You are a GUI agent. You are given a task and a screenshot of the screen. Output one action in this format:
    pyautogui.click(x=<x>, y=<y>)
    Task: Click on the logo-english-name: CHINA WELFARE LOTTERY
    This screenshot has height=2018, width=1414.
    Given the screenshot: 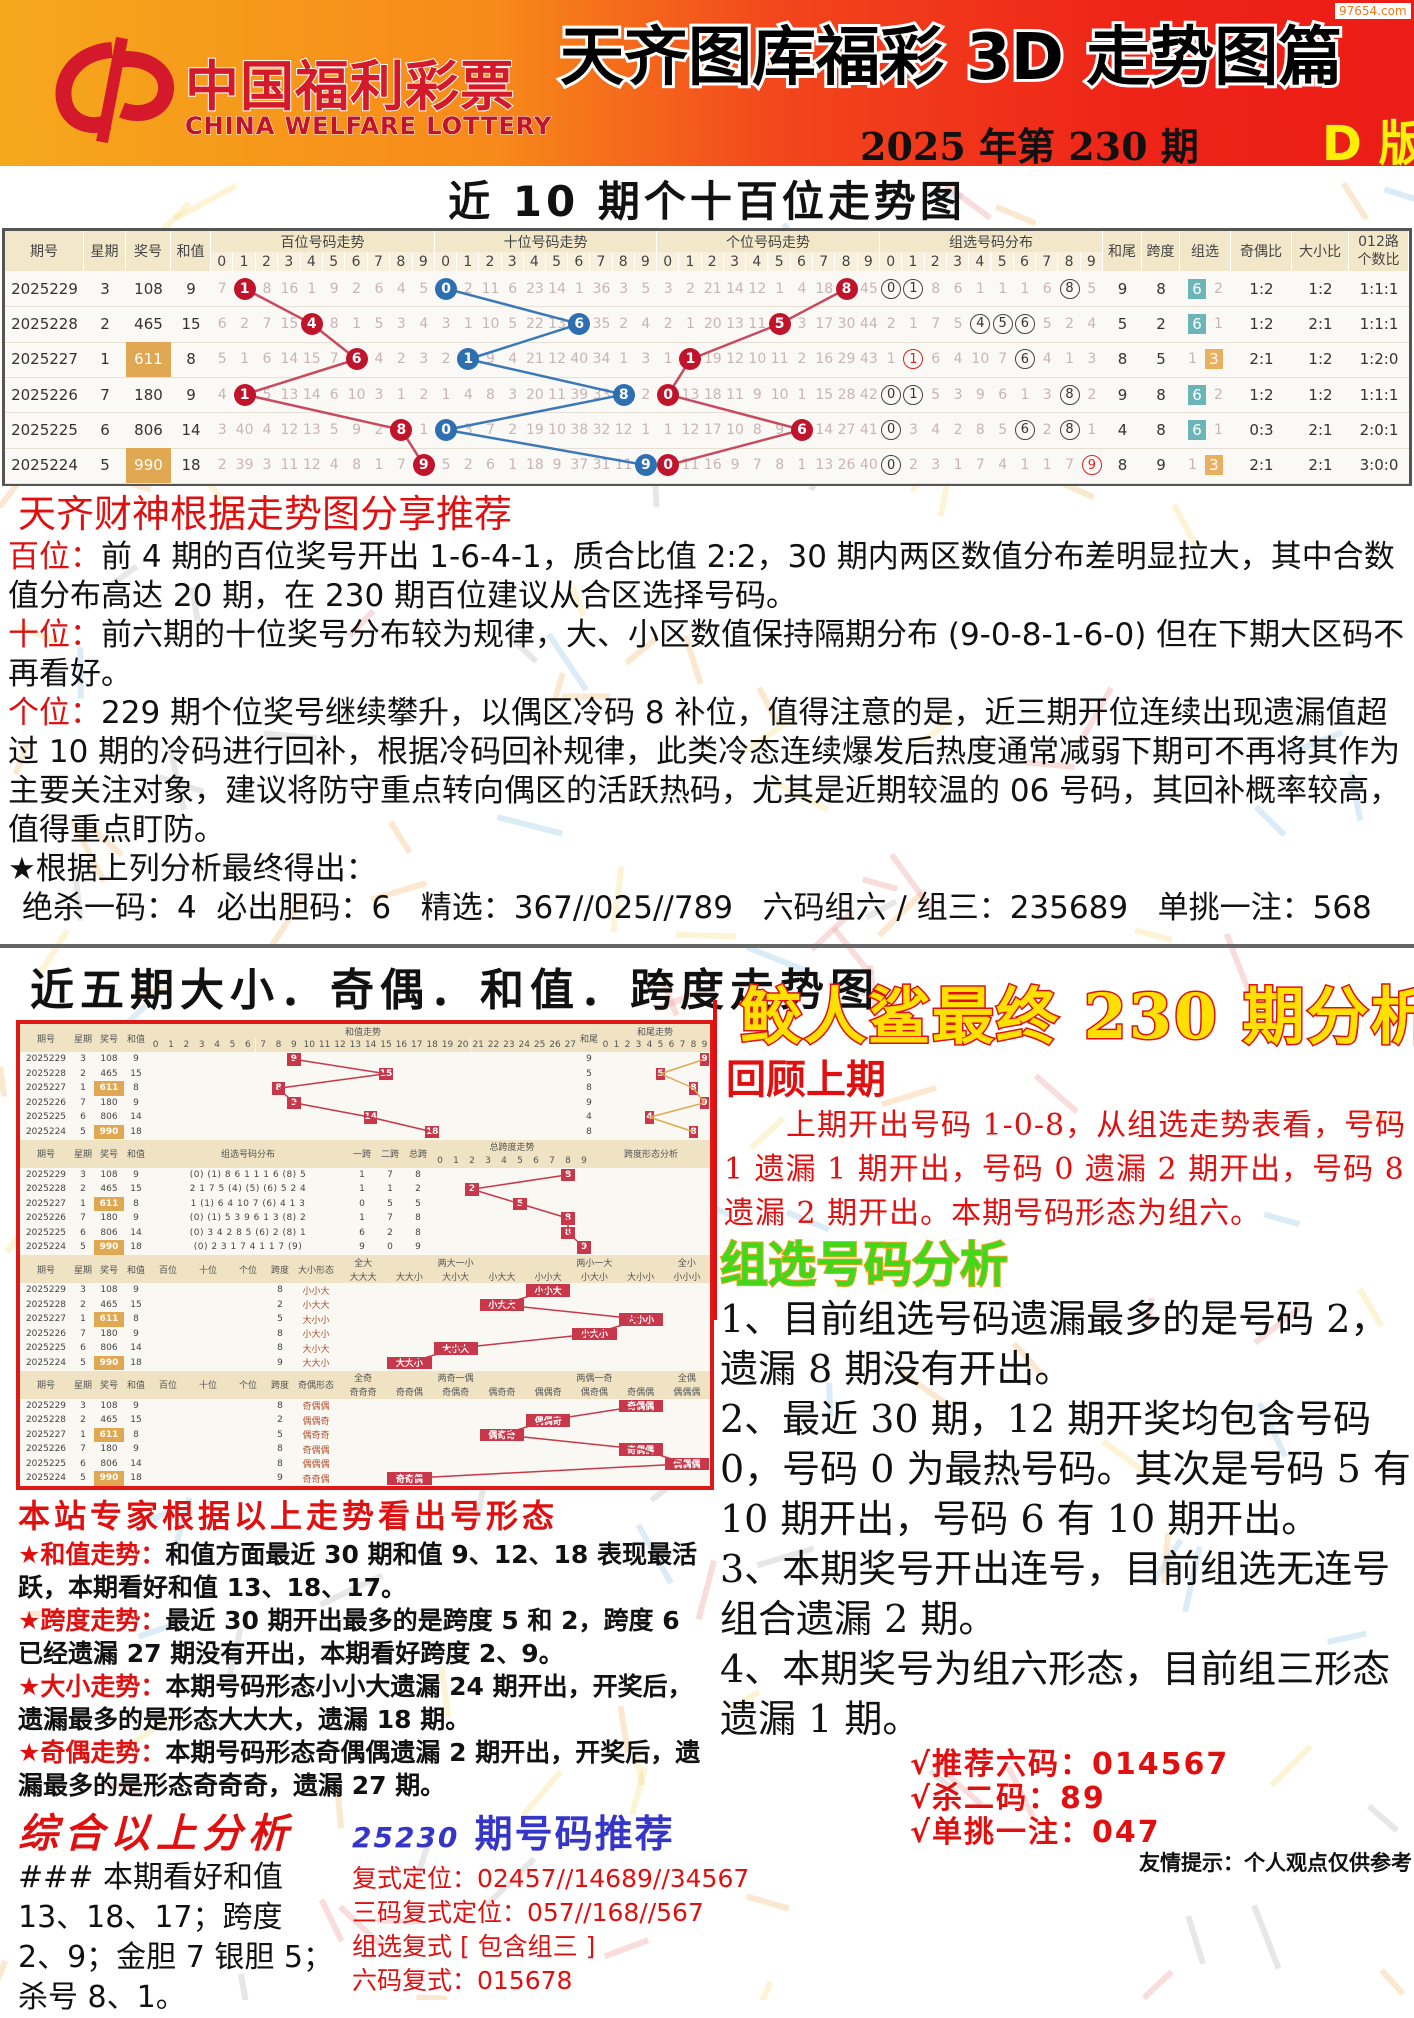 What is the action you would take?
    pyautogui.click(x=368, y=126)
    